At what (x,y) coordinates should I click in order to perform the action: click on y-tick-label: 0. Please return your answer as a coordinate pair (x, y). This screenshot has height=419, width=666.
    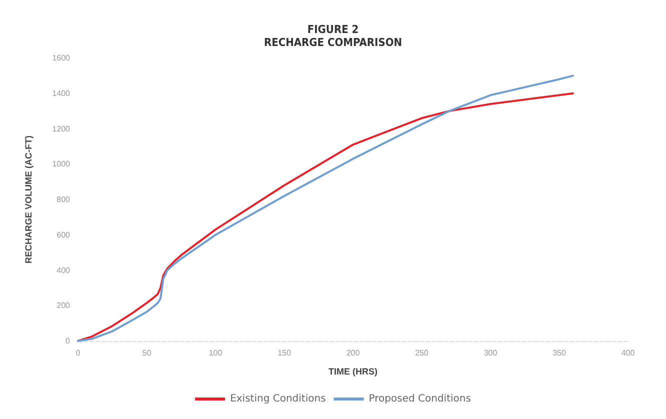
    Looking at the image, I should click on (68, 341).